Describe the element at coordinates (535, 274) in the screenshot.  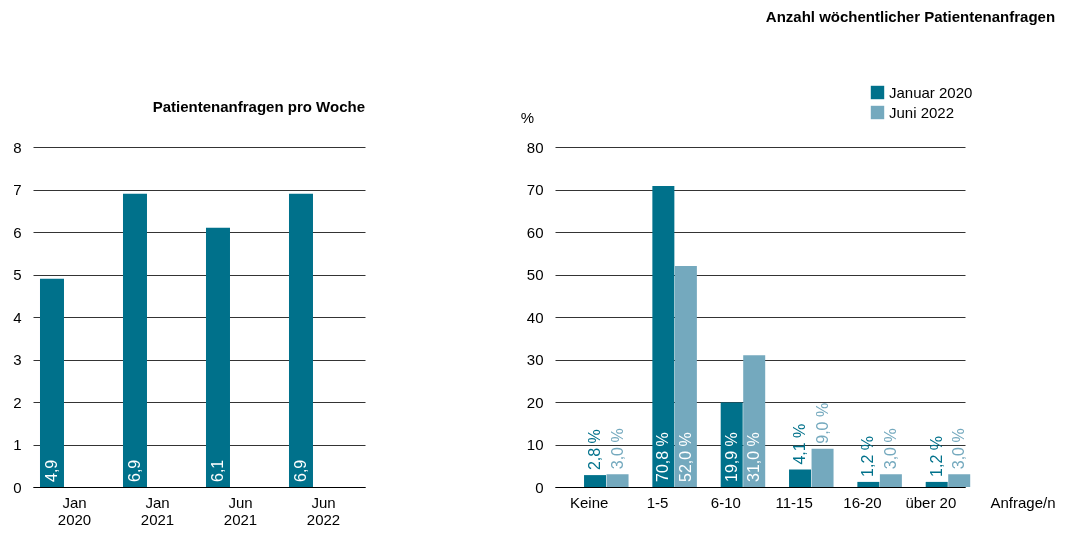
I see `y-tick-label: 50` at that location.